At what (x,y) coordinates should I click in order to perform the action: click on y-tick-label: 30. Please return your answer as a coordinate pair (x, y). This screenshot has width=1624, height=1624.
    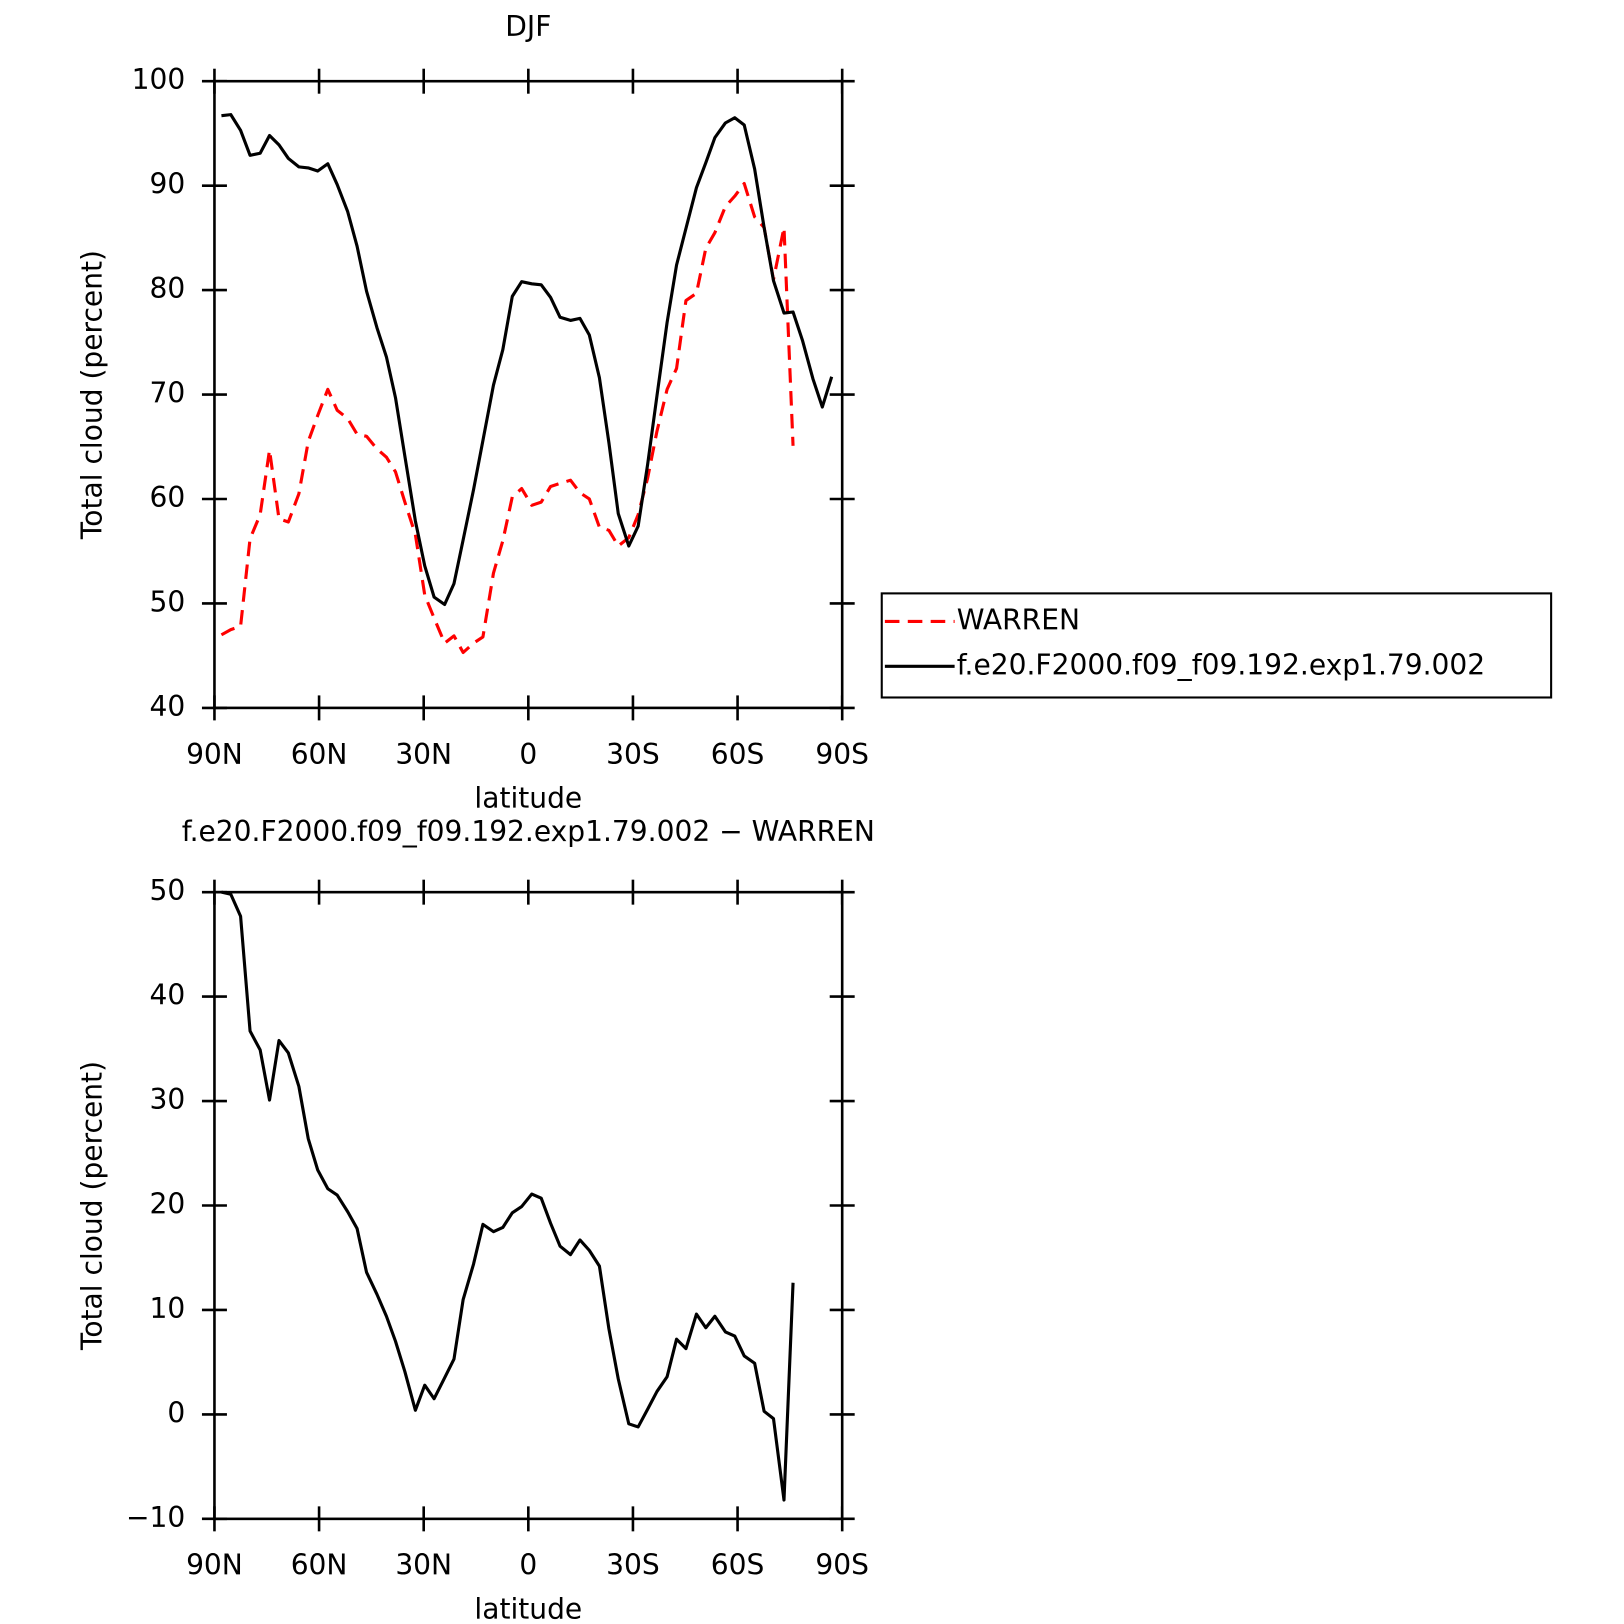
    Looking at the image, I should click on (168, 1099).